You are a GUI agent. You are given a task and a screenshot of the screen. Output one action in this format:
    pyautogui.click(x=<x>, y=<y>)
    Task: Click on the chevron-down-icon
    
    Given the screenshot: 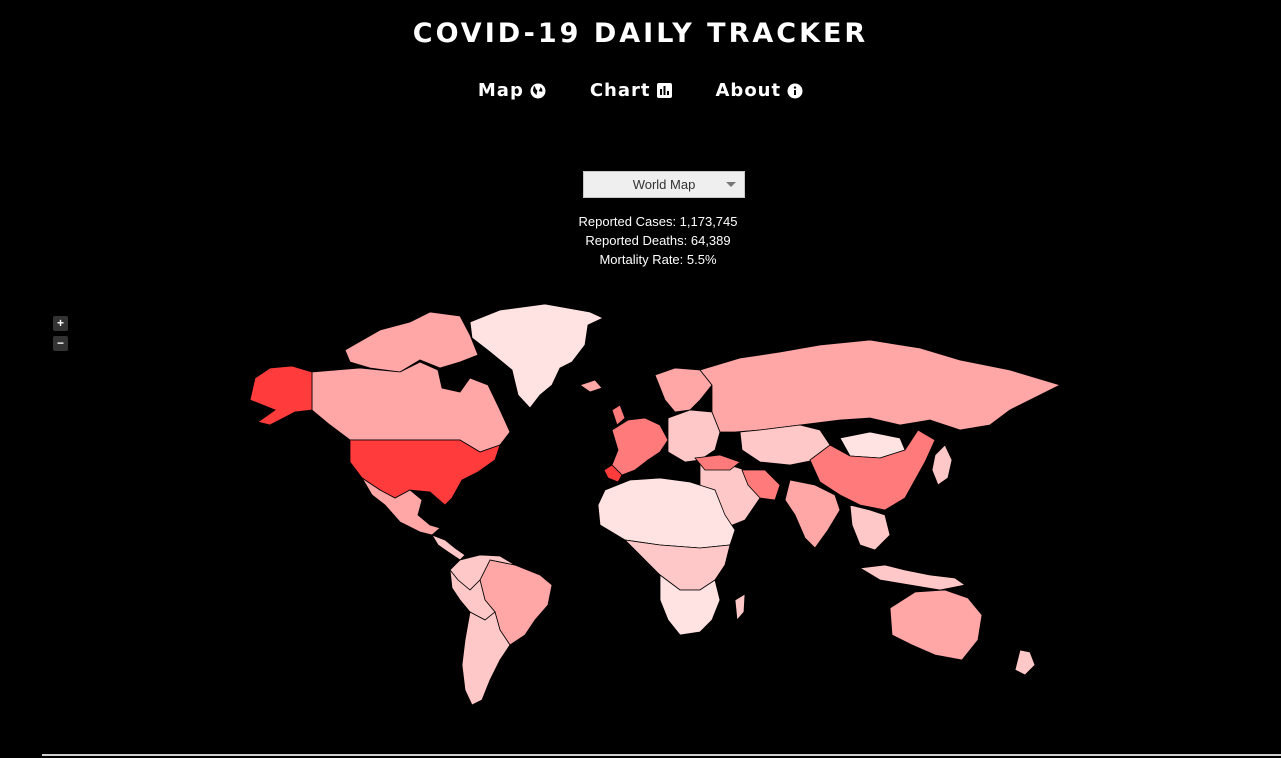 What is the action you would take?
    pyautogui.click(x=731, y=184)
    